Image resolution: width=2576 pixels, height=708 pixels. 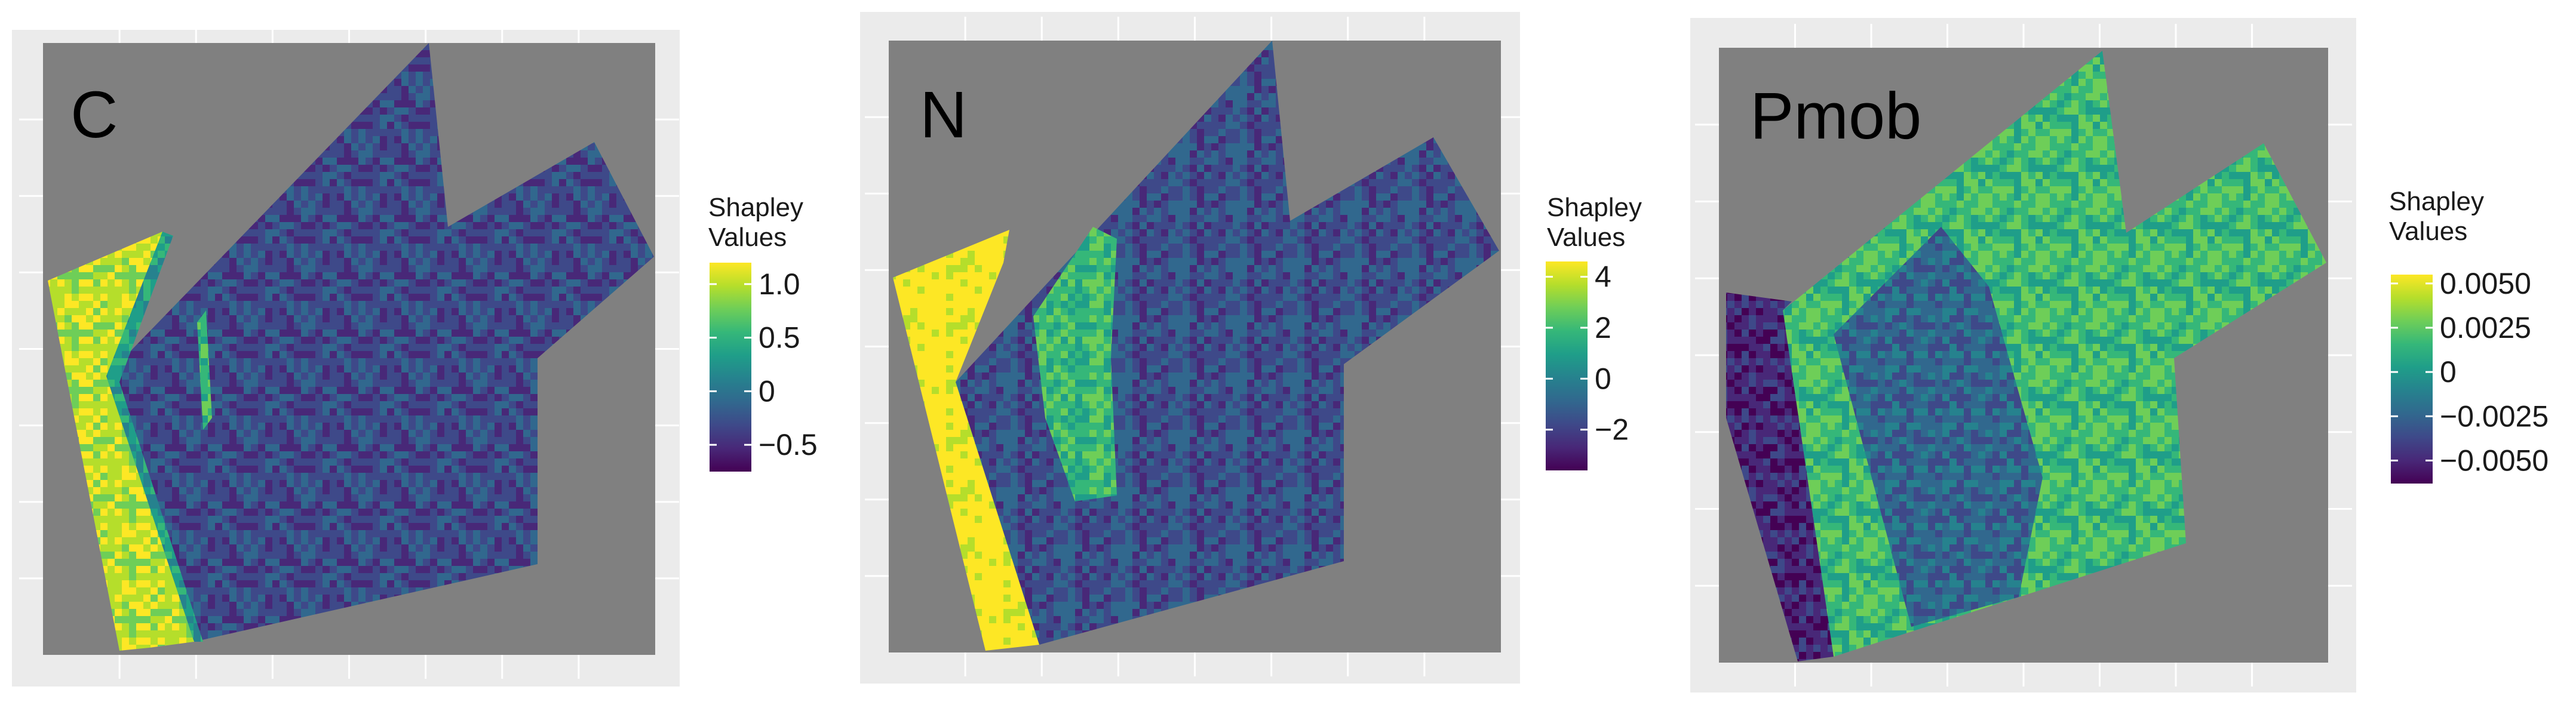 I want to click on colorbar-tick-label: 0.0050, so click(x=2485, y=283).